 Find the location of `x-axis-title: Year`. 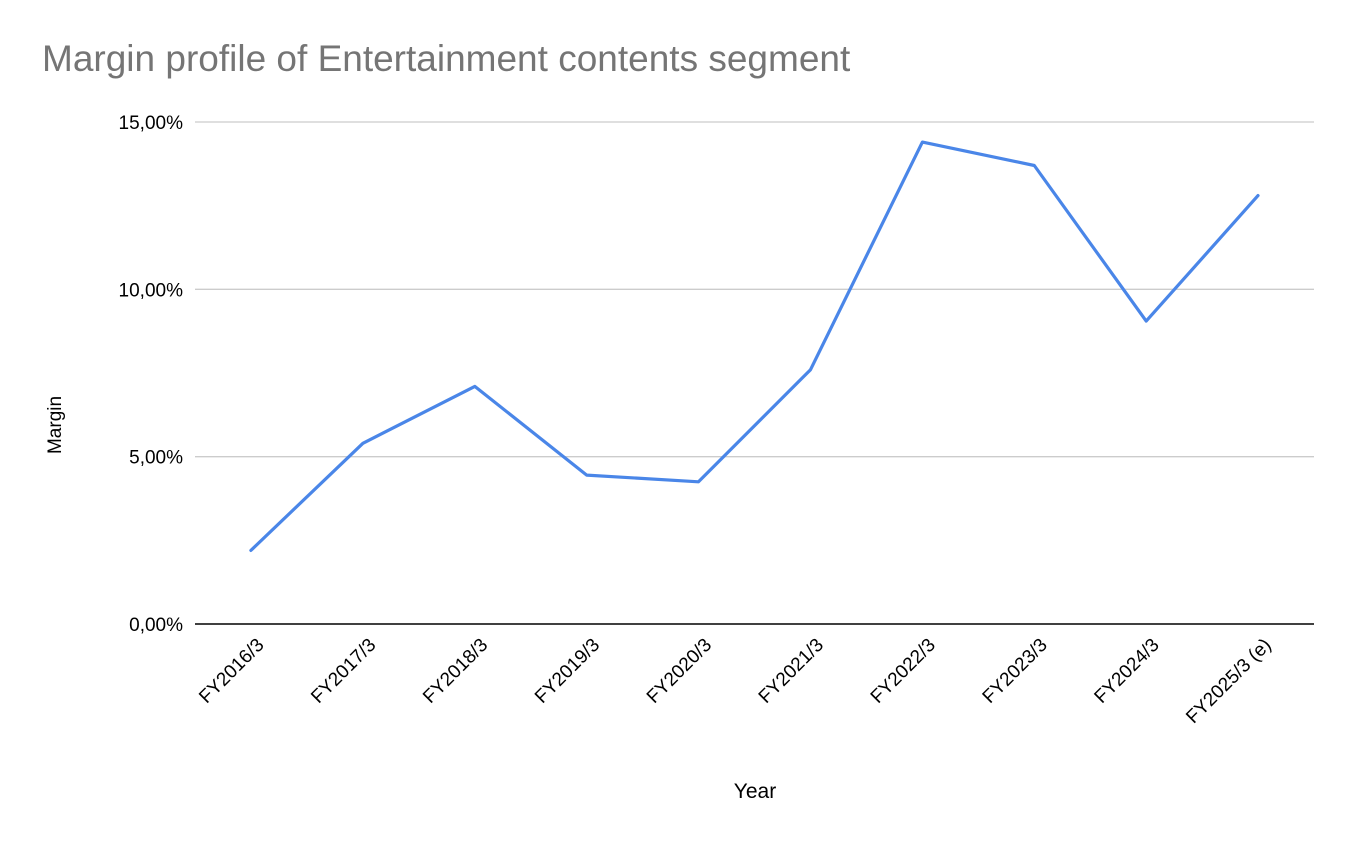

x-axis-title: Year is located at coordinates (755, 791).